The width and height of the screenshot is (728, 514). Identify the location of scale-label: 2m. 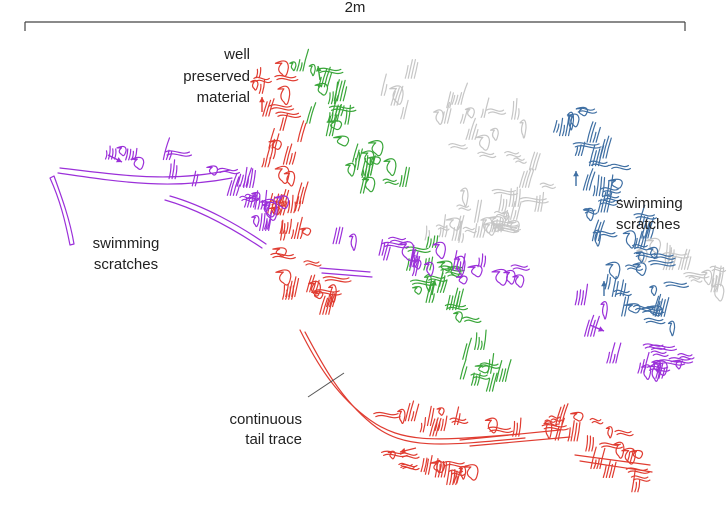
(355, 8).